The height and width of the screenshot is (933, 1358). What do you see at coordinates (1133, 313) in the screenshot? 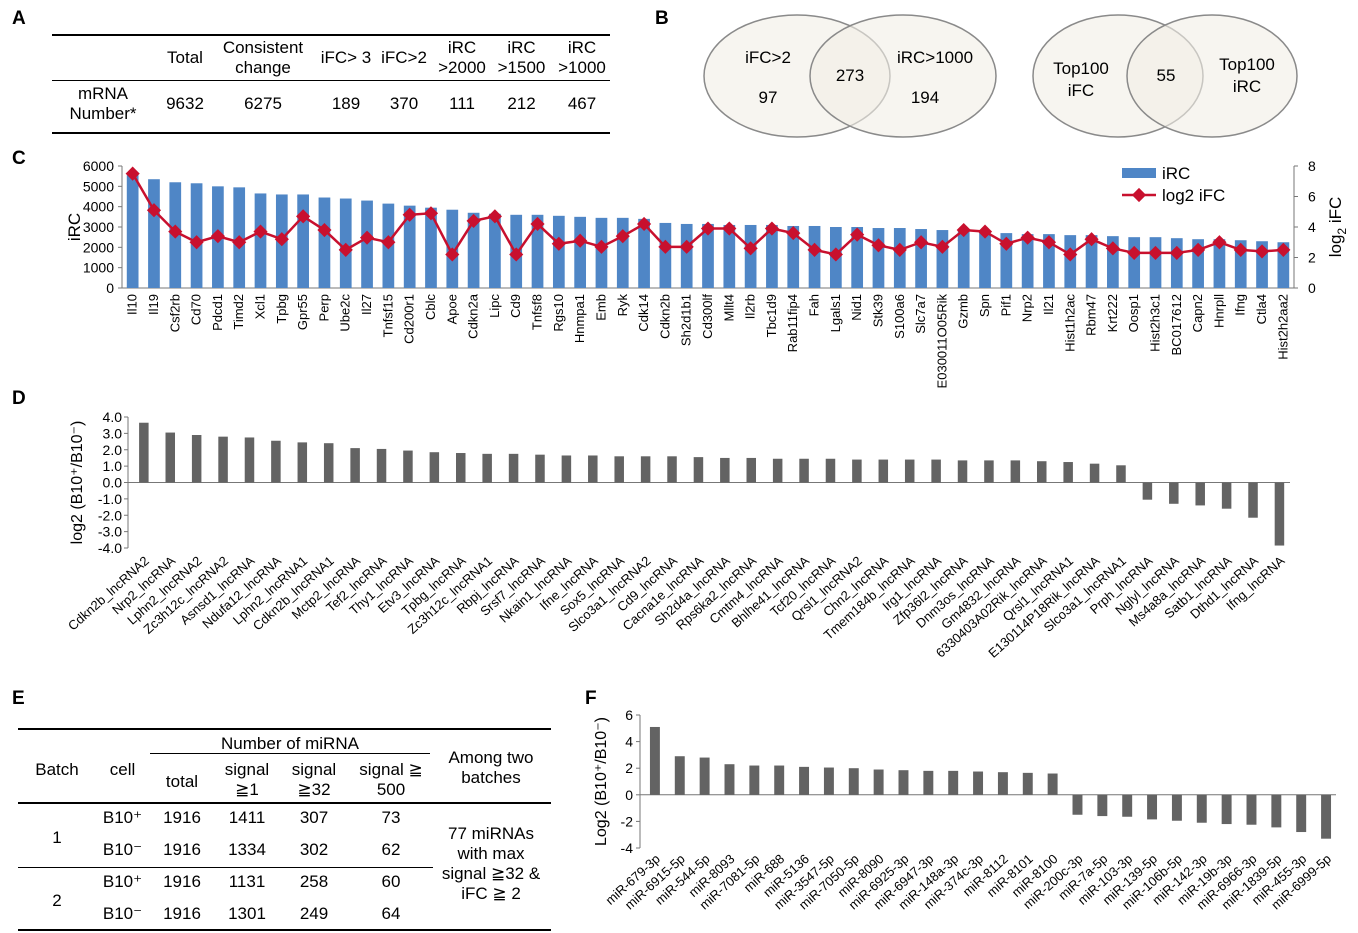
I see `chart-c-category-label: Oosp1` at bounding box center [1133, 313].